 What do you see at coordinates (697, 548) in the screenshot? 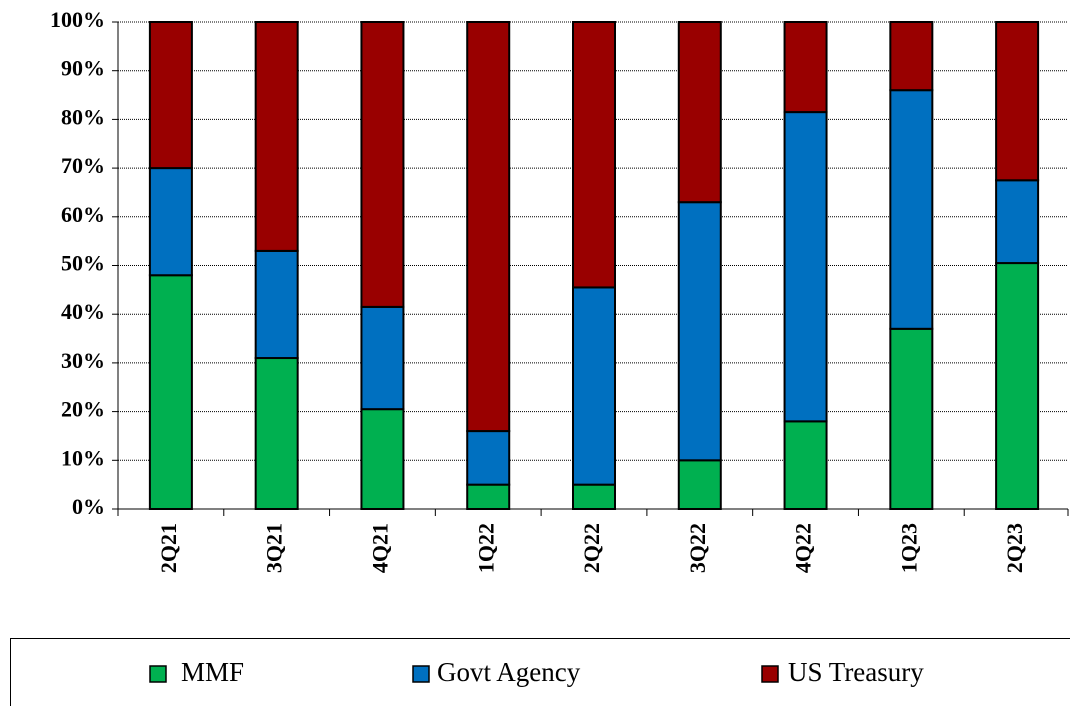
I see `x-tick-label: 3Q22` at bounding box center [697, 548].